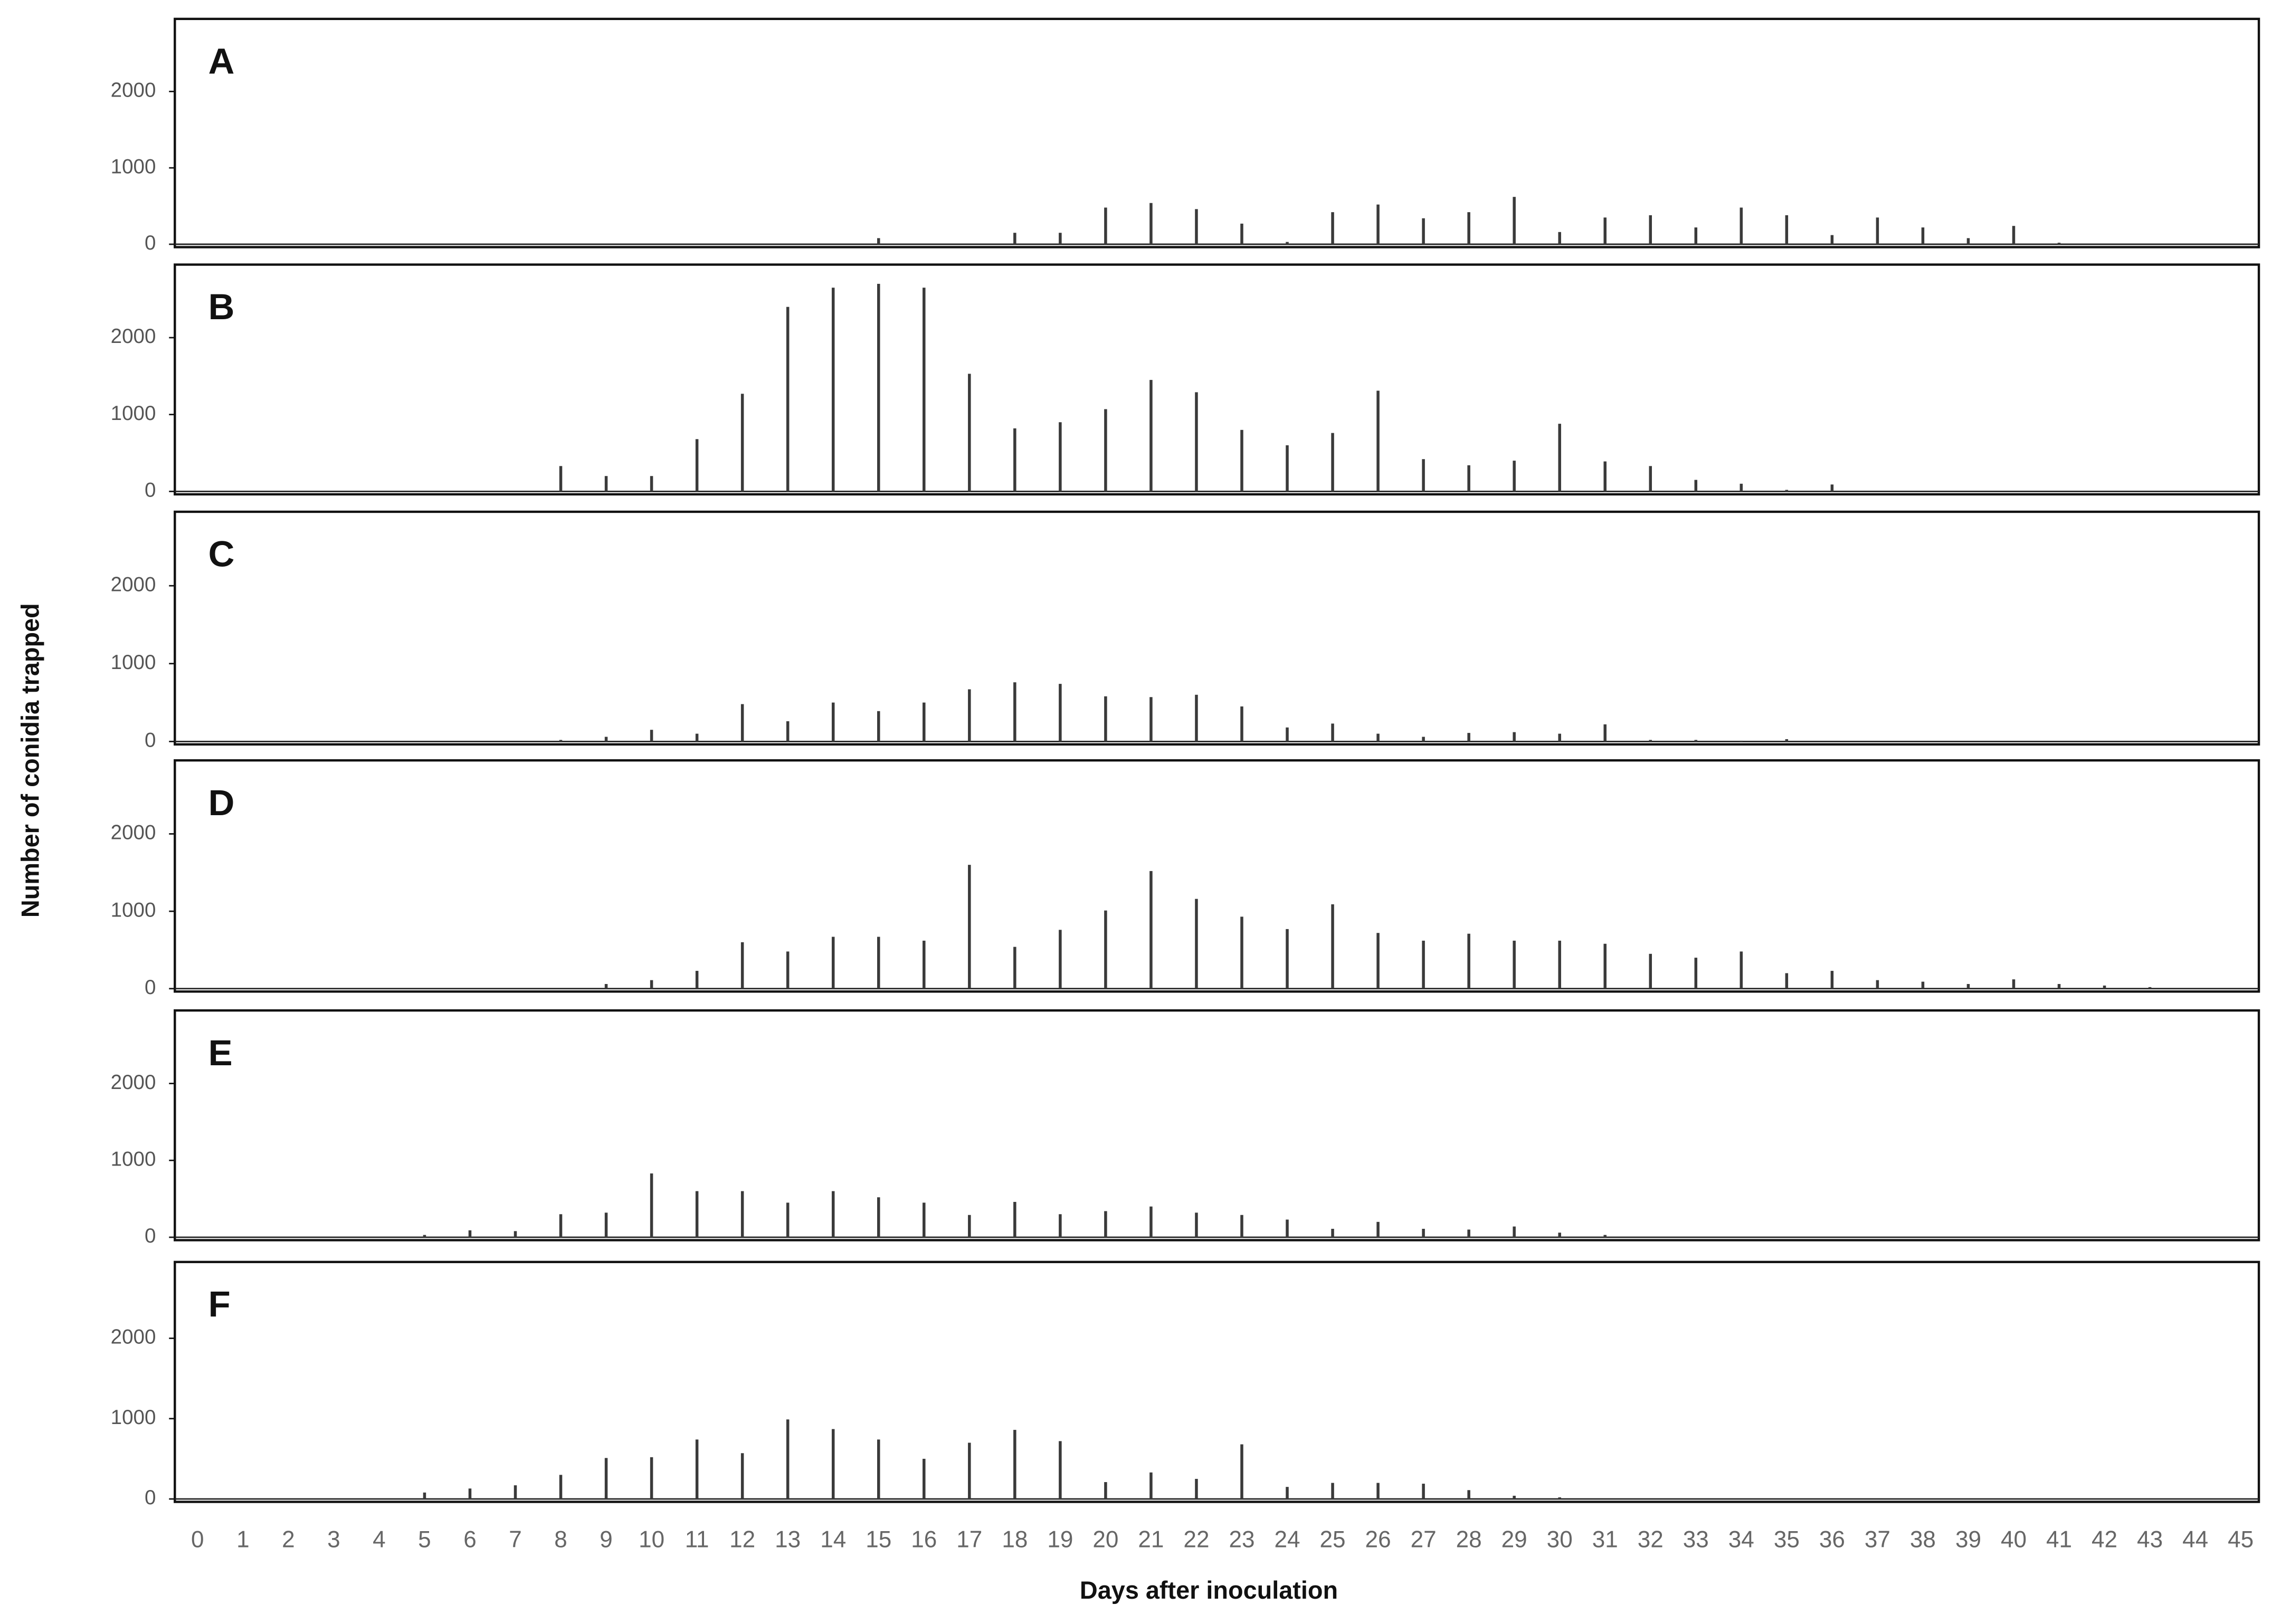 The width and height of the screenshot is (2281, 1624). I want to click on x-tick-label: 40, so click(2014, 1540).